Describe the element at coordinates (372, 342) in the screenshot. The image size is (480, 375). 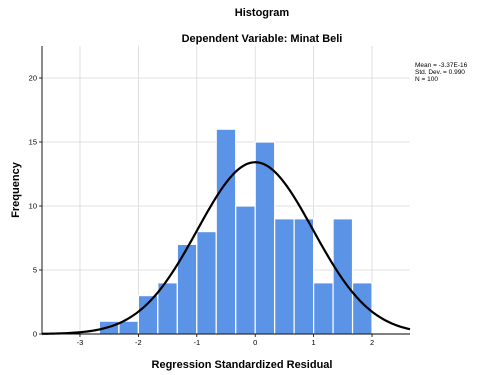
I see `x-tick-label: 2` at that location.